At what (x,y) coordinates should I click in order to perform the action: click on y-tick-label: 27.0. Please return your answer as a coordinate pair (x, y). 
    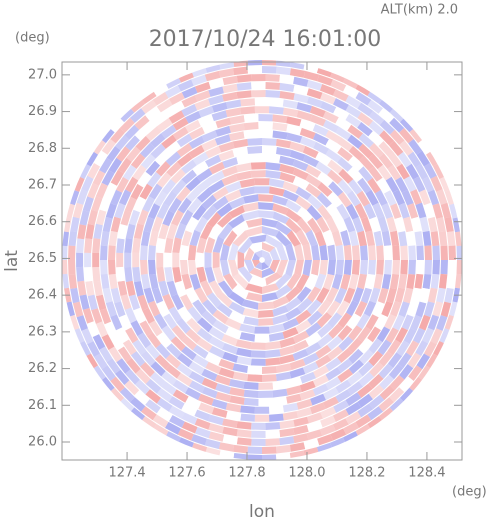
    Looking at the image, I should click on (42, 74).